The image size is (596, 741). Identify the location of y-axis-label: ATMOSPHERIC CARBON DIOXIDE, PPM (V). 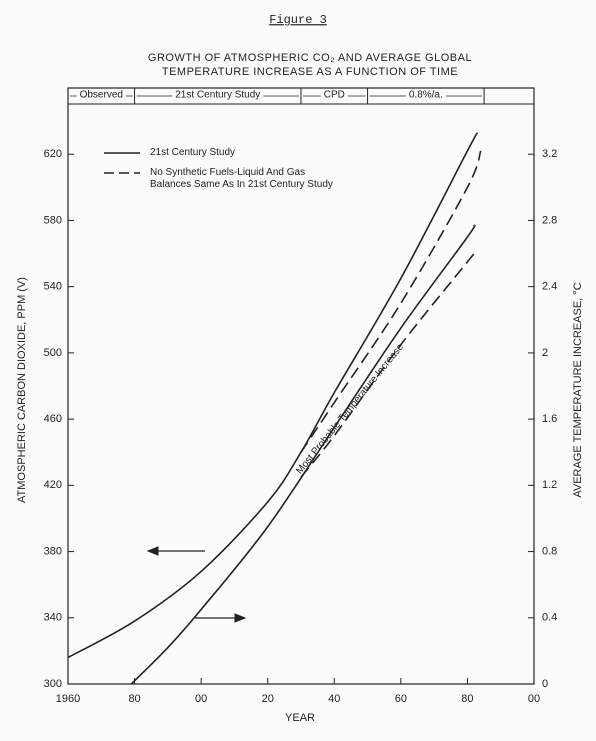
(22, 390).